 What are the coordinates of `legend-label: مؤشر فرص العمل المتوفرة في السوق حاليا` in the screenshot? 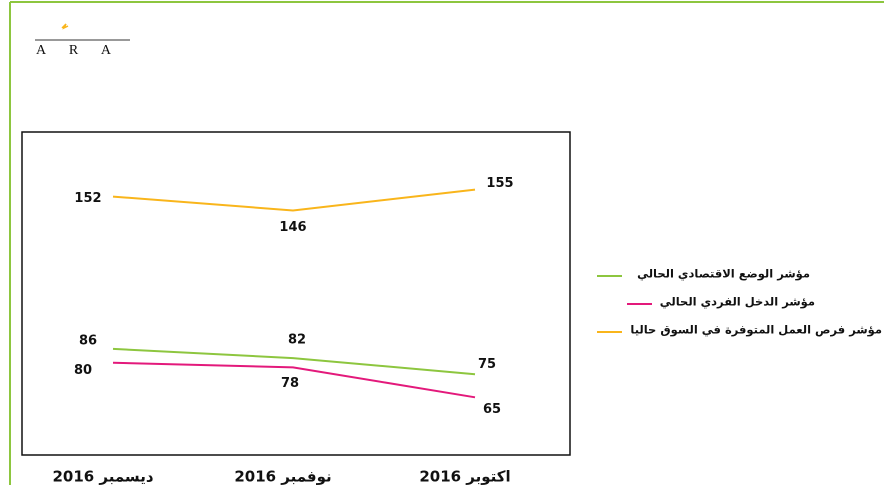 It's located at (756, 330).